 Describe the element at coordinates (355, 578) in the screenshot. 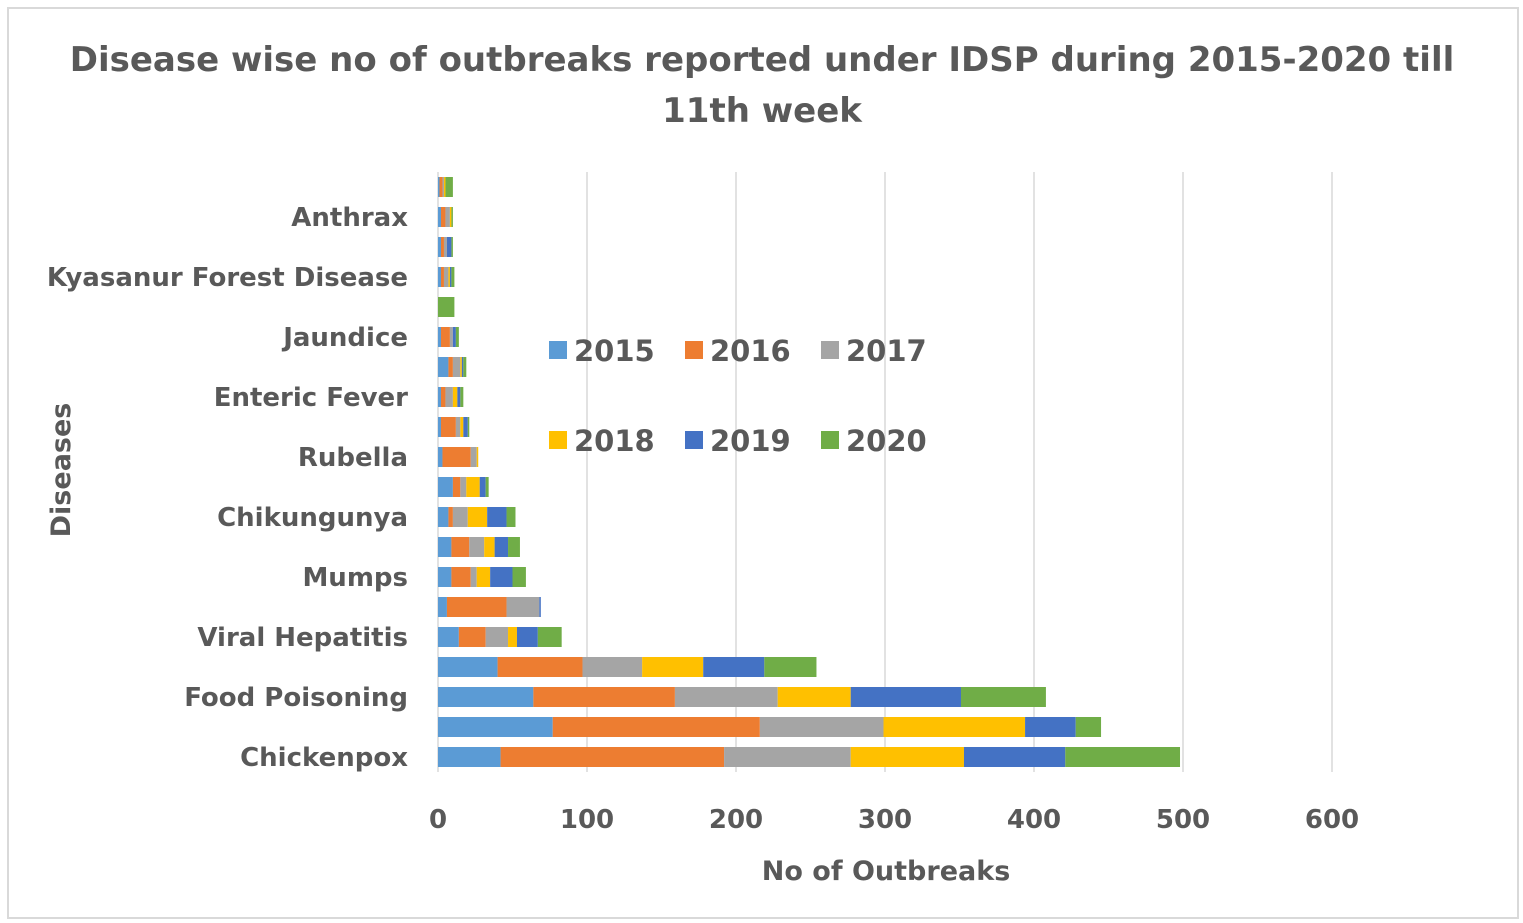

I see `category-label: Mumps` at that location.